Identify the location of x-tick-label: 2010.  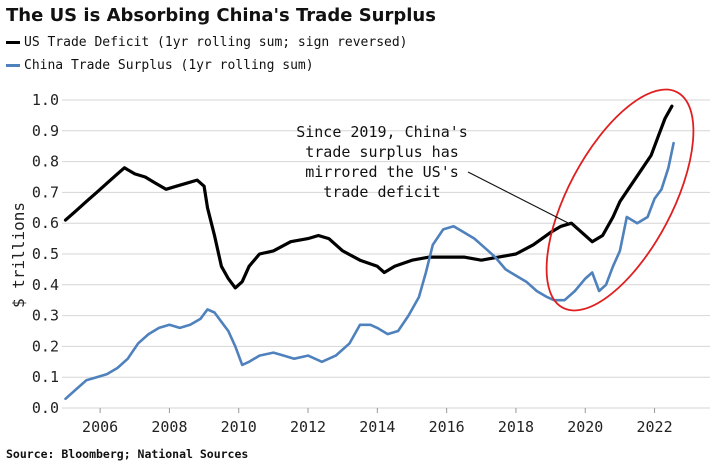
(239, 427).